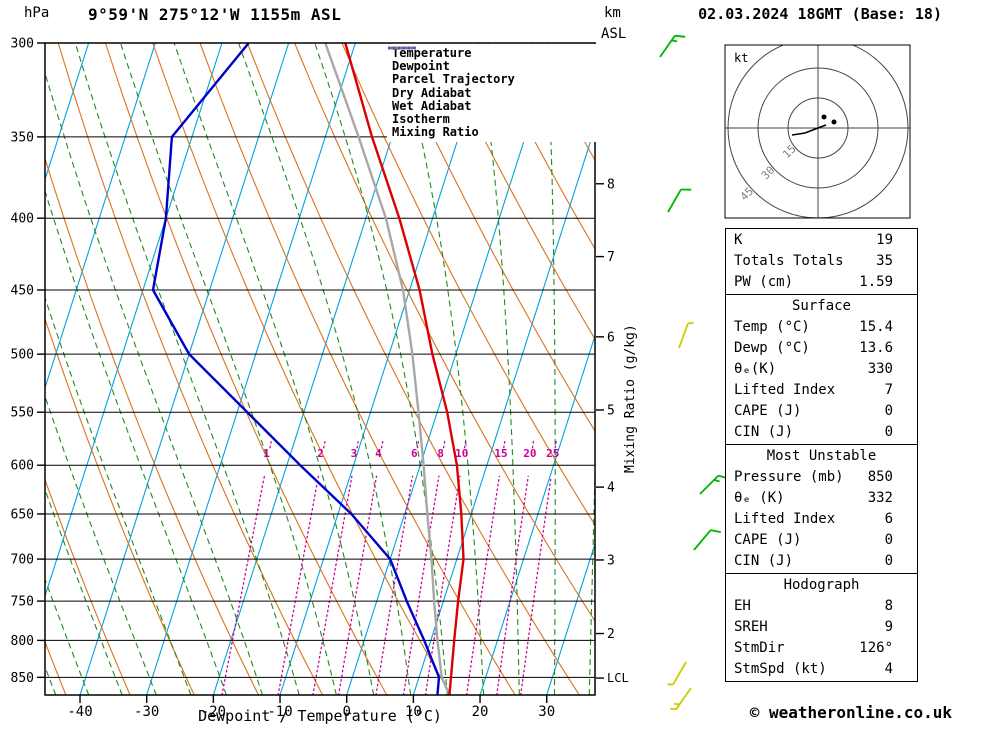  What do you see at coordinates (611, 634) in the screenshot?
I see `km-tick-label: 2` at bounding box center [611, 634].